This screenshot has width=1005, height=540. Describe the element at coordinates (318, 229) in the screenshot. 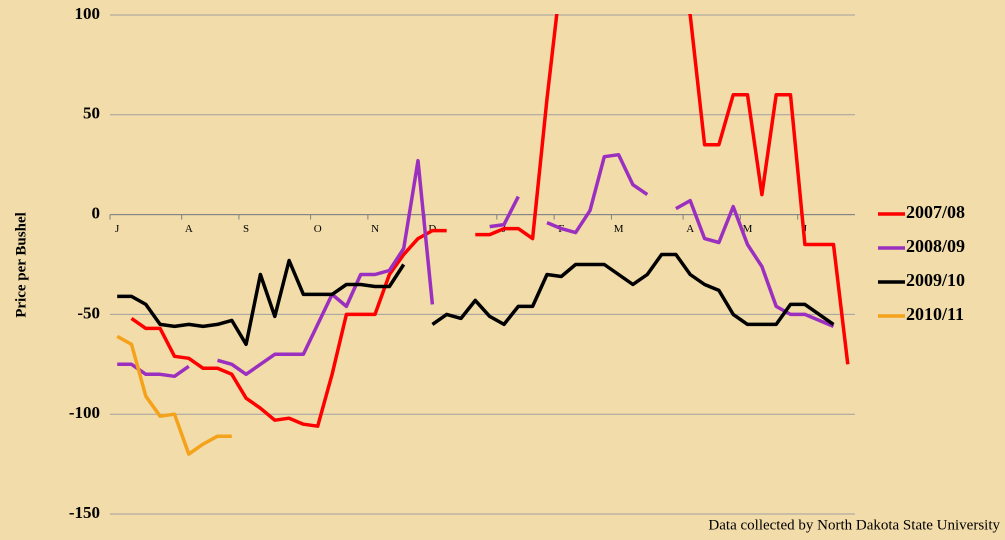

I see `x-tick-label: O` at that location.